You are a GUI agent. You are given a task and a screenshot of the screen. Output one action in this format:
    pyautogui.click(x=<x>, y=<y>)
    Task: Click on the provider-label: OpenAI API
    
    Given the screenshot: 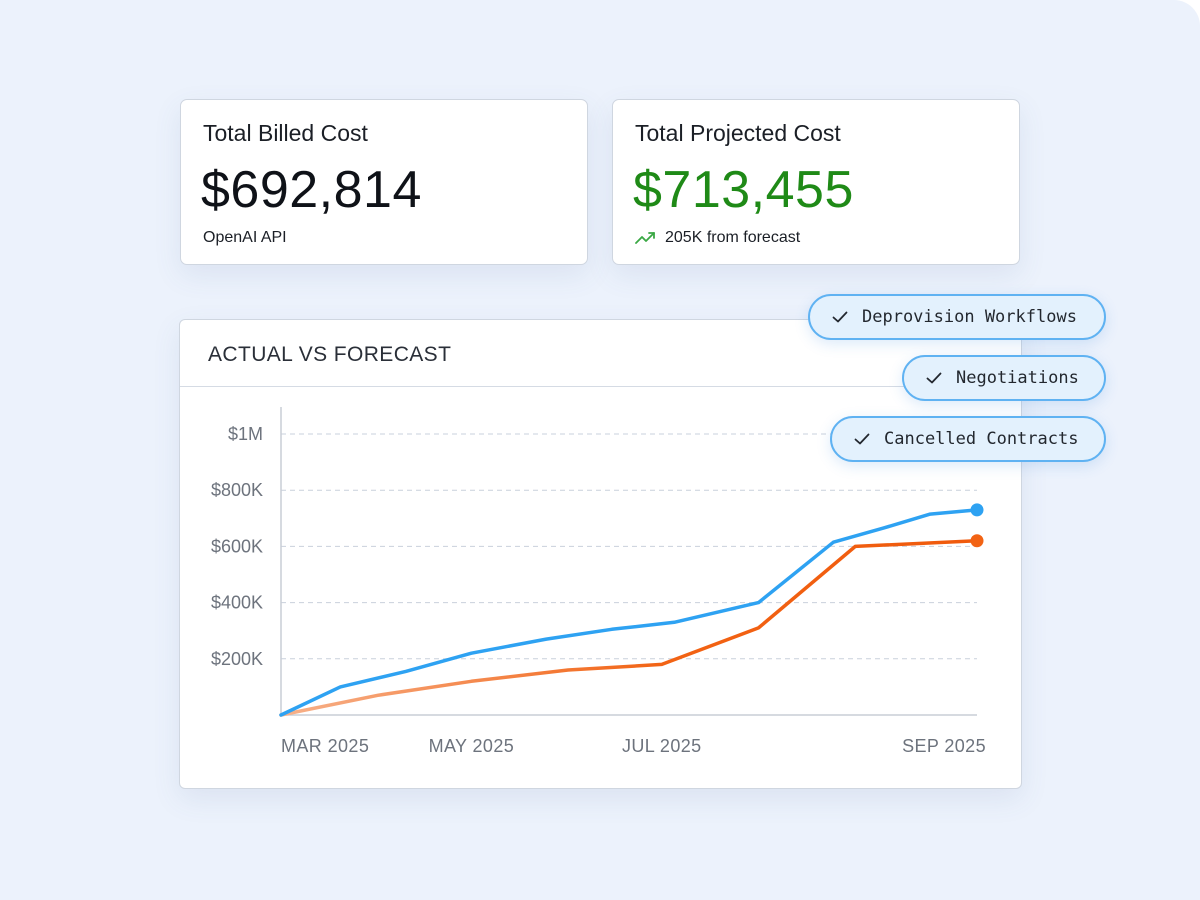 What is the action you would take?
    pyautogui.click(x=245, y=237)
    